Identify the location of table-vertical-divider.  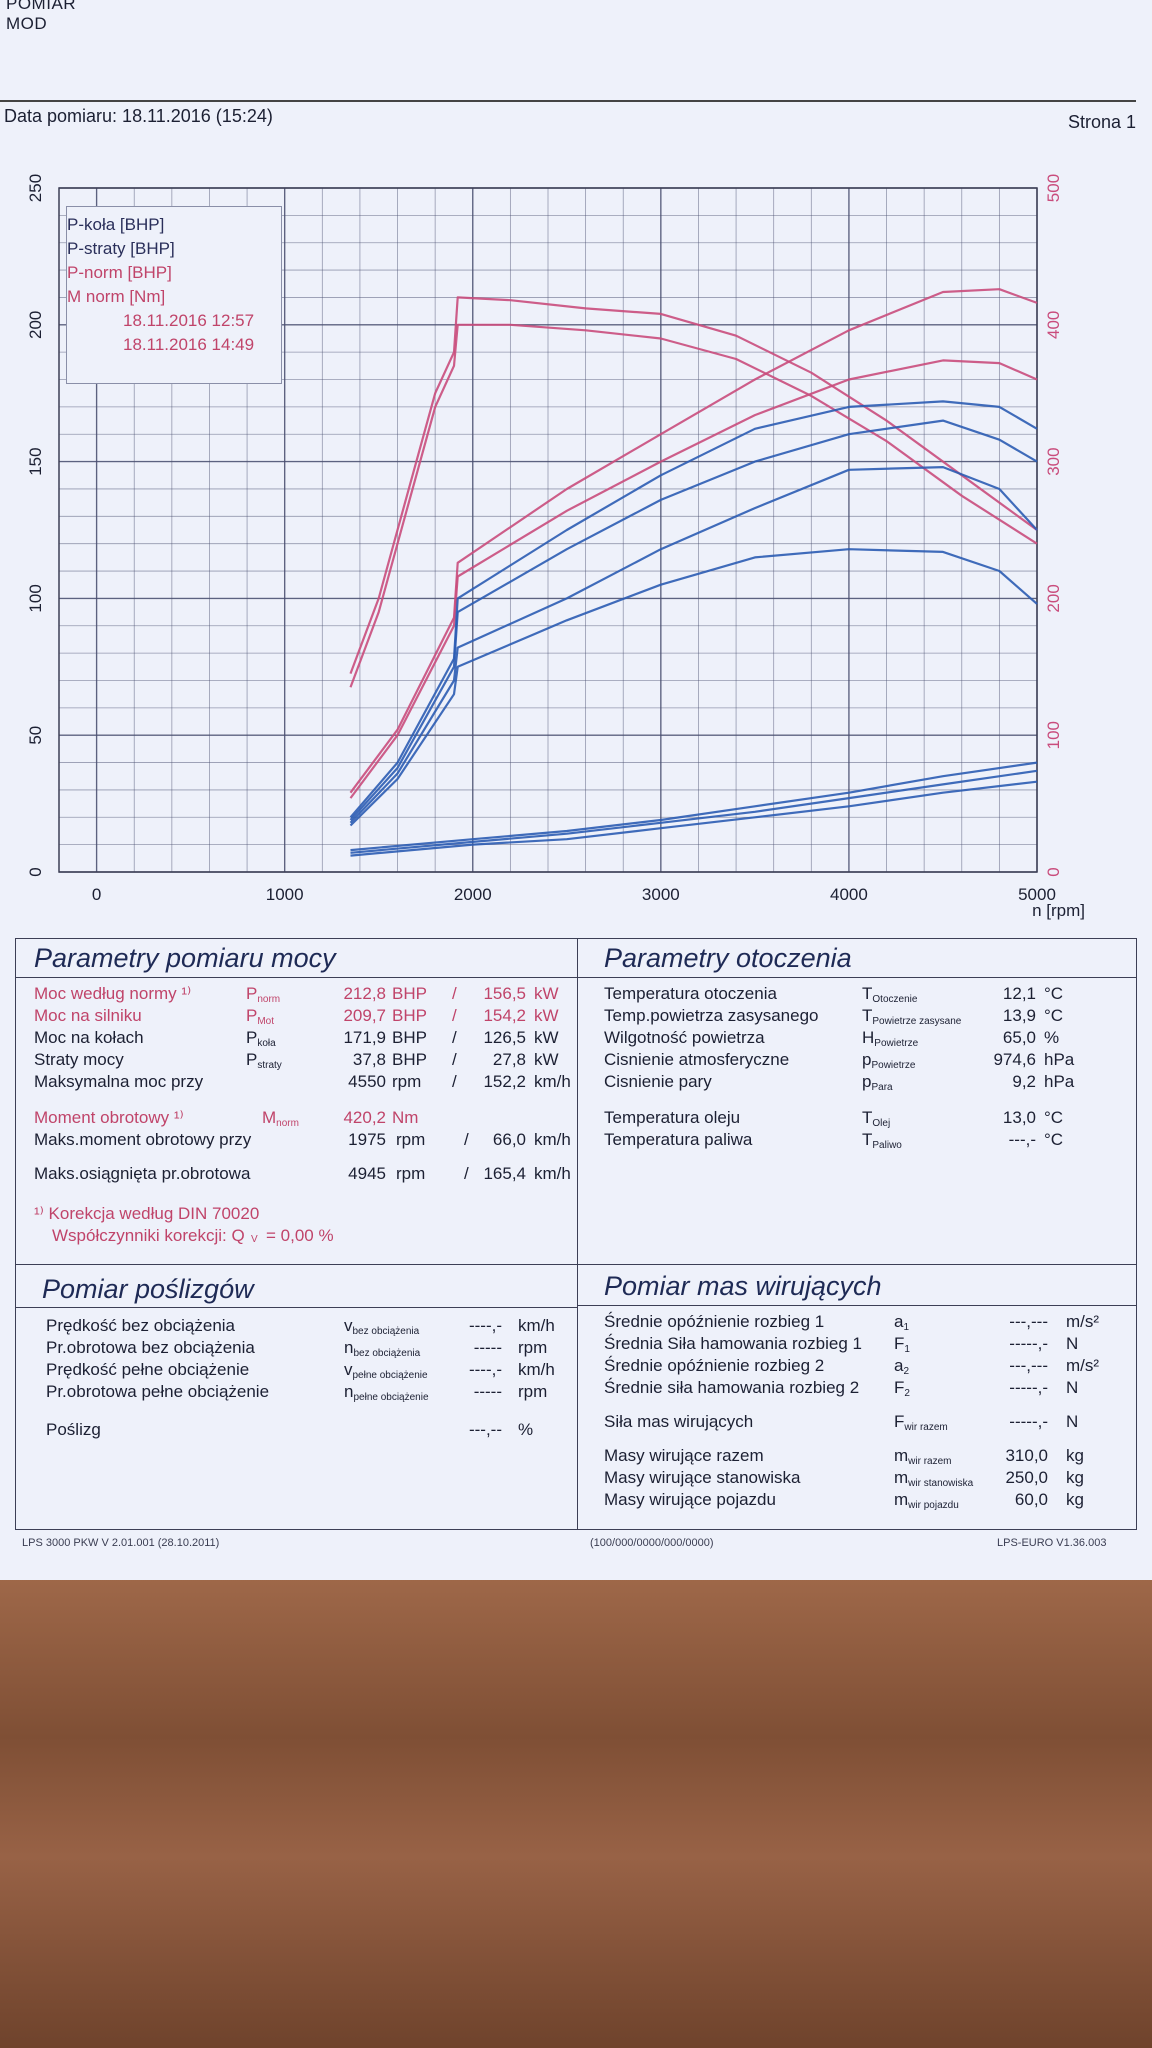
(577, 1234).